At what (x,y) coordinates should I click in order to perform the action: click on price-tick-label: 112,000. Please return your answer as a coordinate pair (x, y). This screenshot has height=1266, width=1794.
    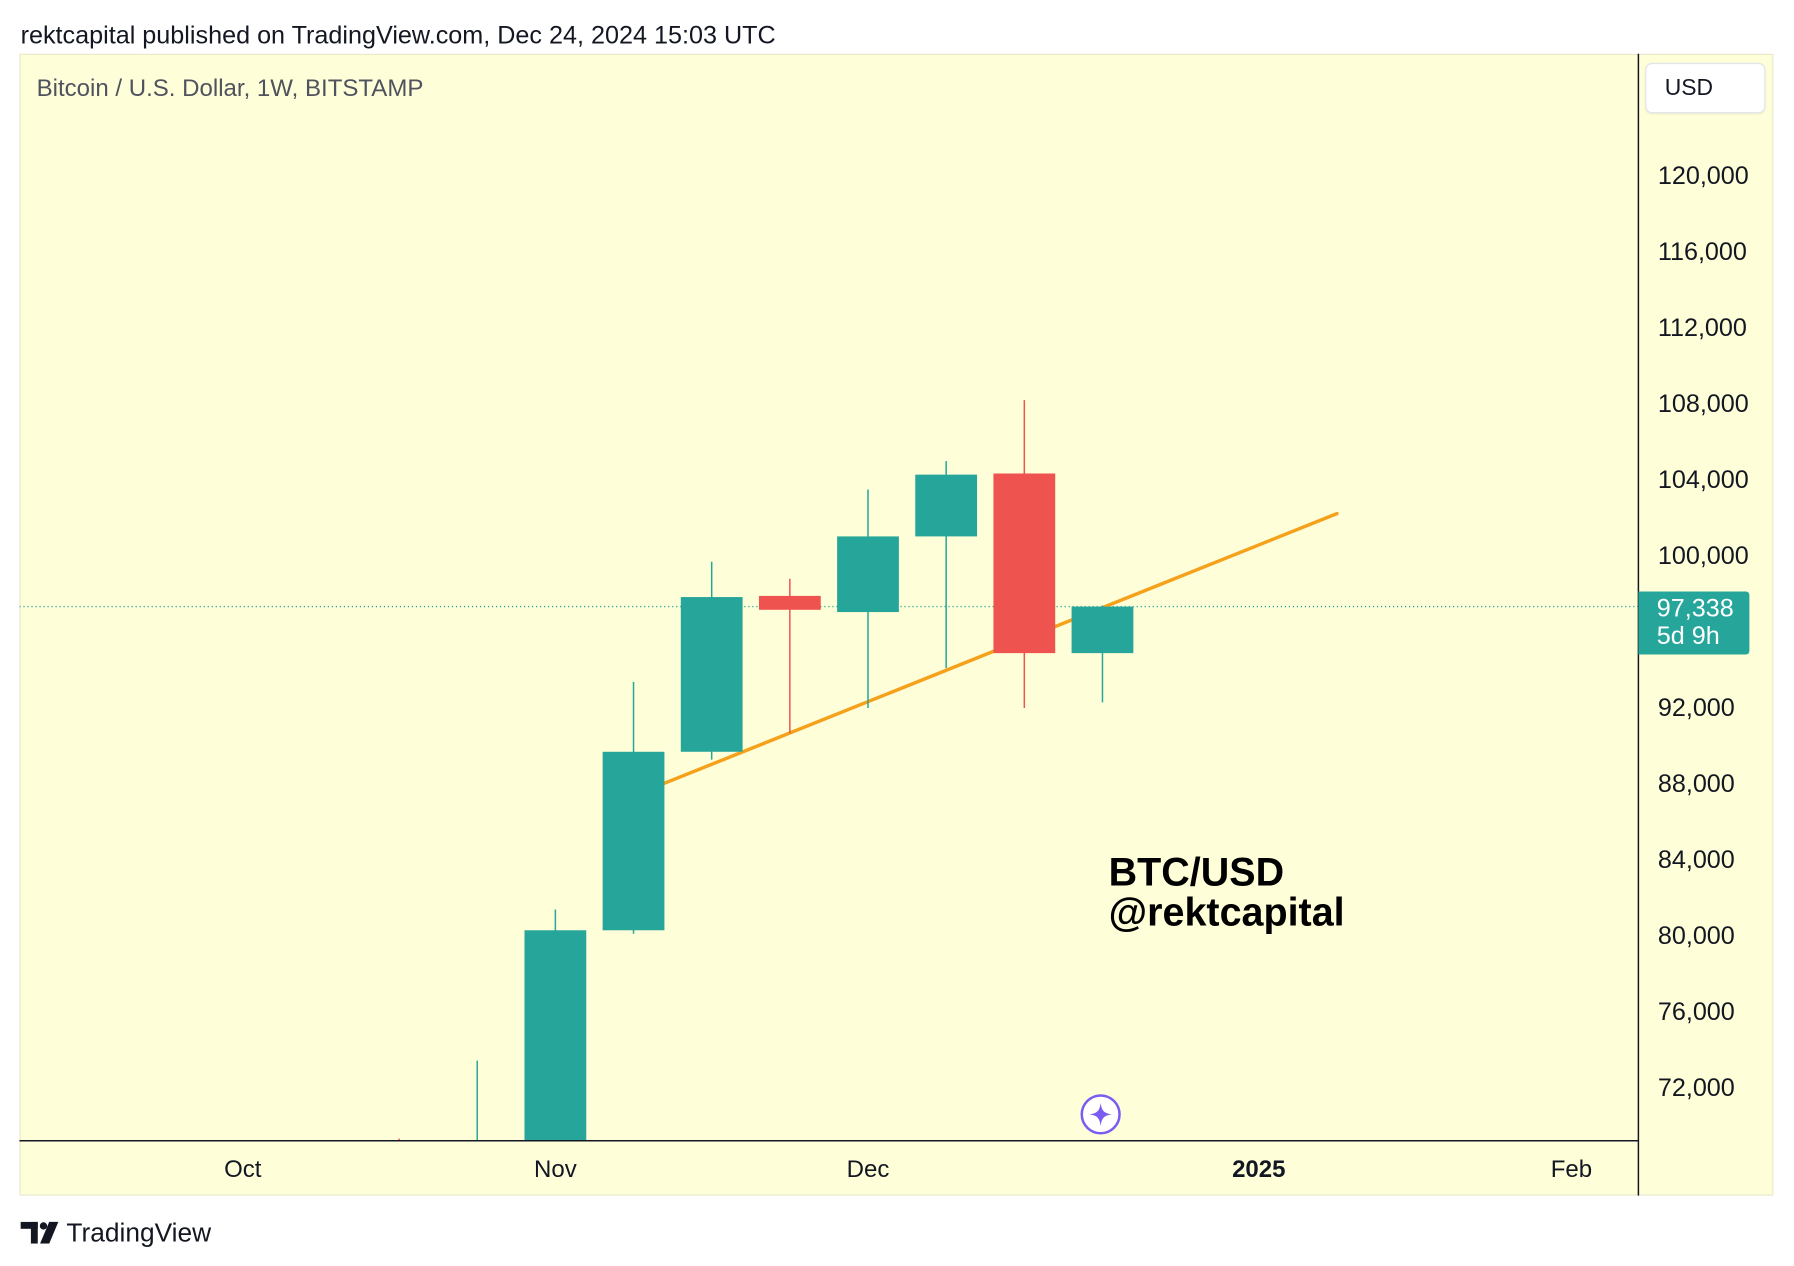
    Looking at the image, I should click on (1702, 328).